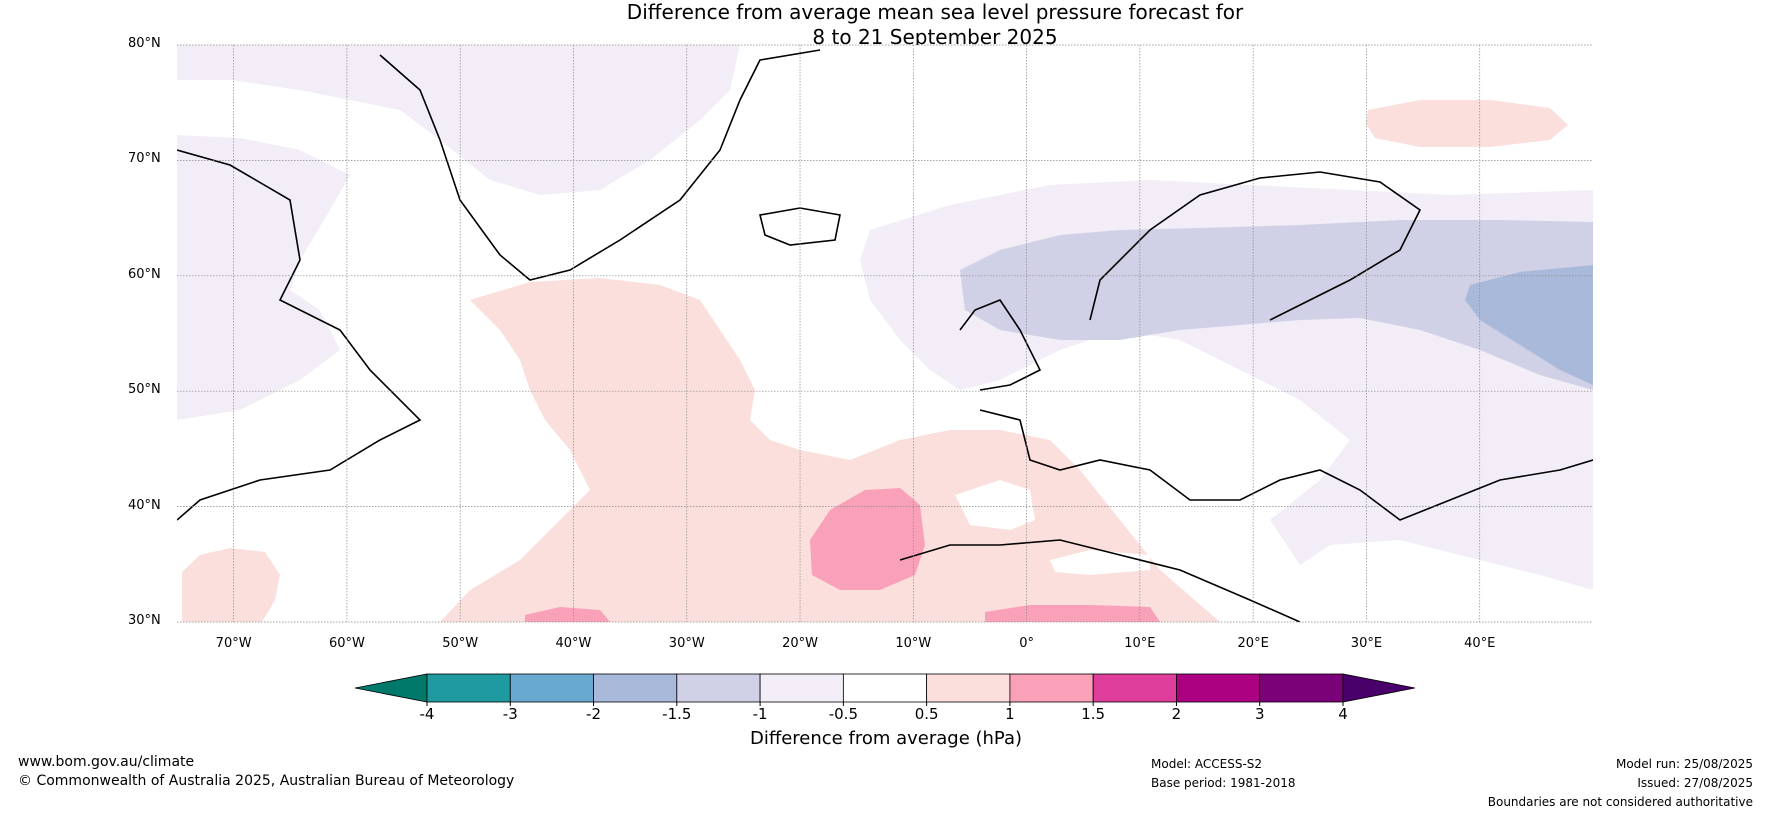  Describe the element at coordinates (1100, 580) in the screenshot. I see `coast-africa` at that location.